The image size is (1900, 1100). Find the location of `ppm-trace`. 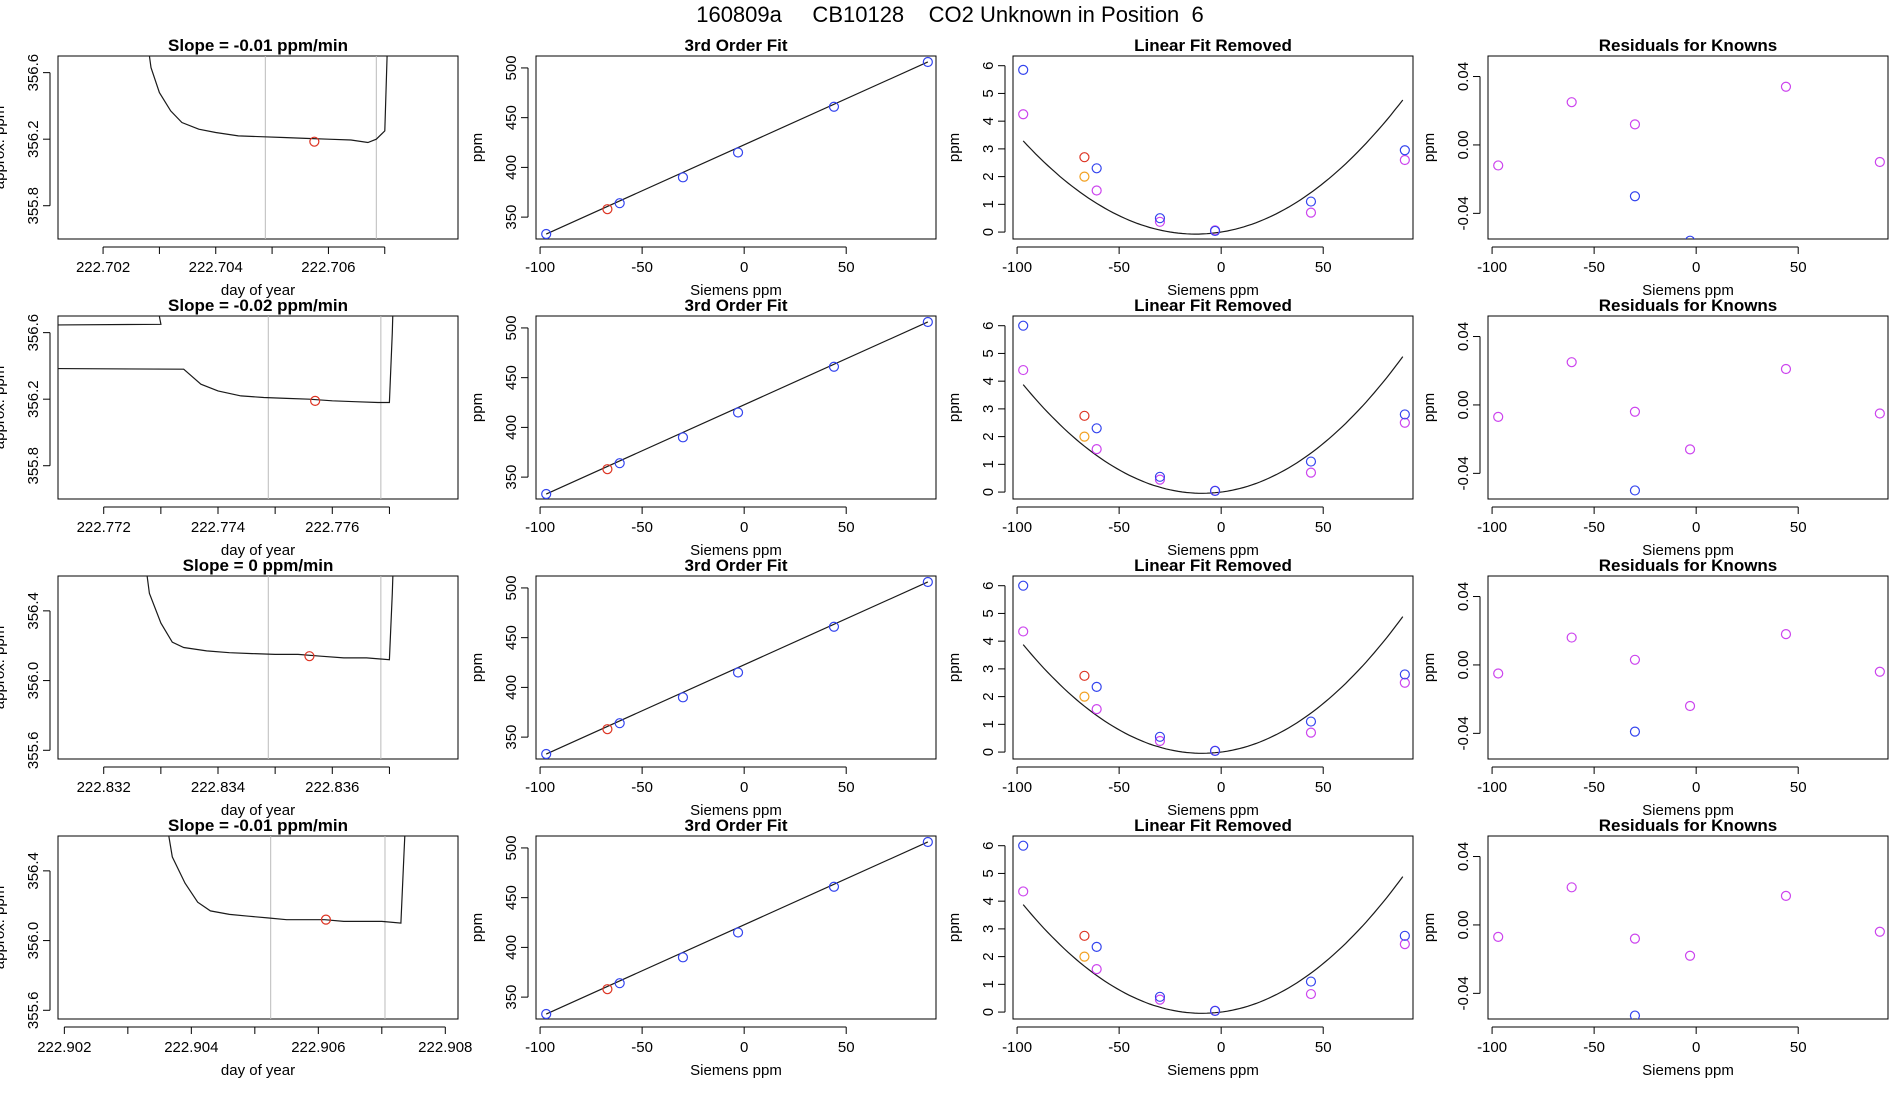

ppm-trace is located at coordinates (226, 360).